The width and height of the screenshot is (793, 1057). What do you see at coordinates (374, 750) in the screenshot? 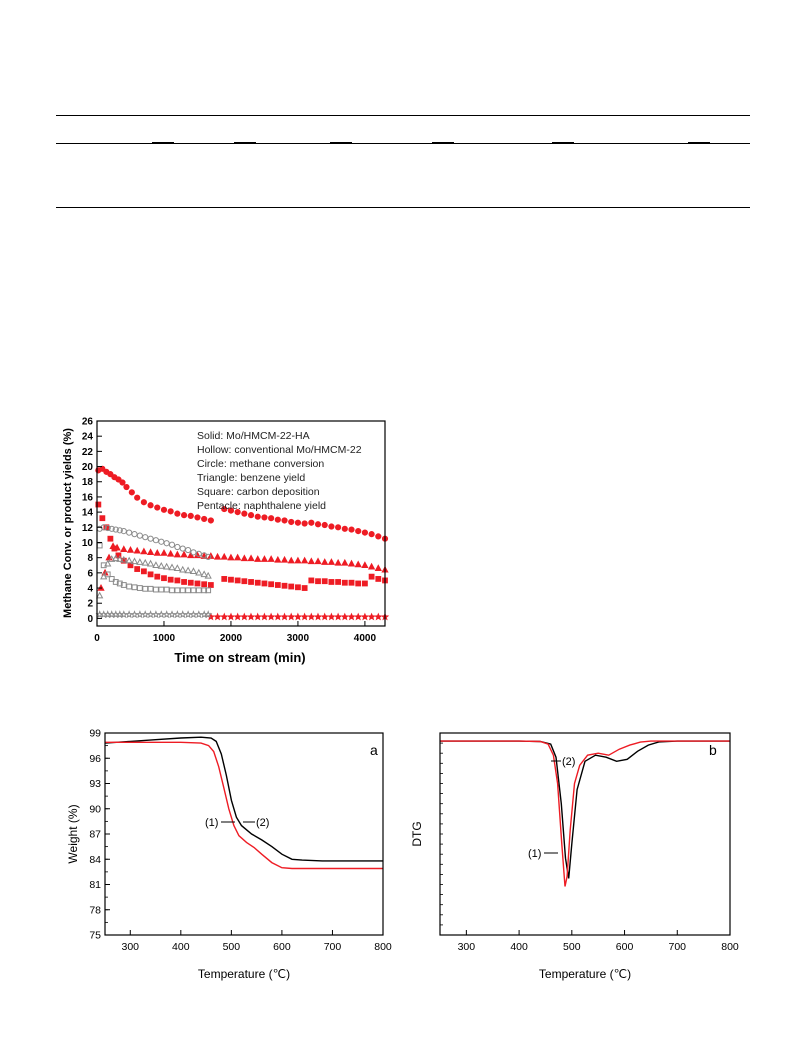
I see `panel-label: a` at bounding box center [374, 750].